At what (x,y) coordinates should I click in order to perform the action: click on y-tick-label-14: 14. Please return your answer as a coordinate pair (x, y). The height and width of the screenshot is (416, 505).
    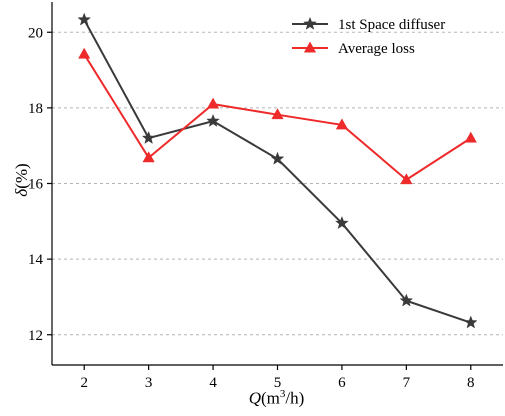
    Looking at the image, I should click on (36, 260).